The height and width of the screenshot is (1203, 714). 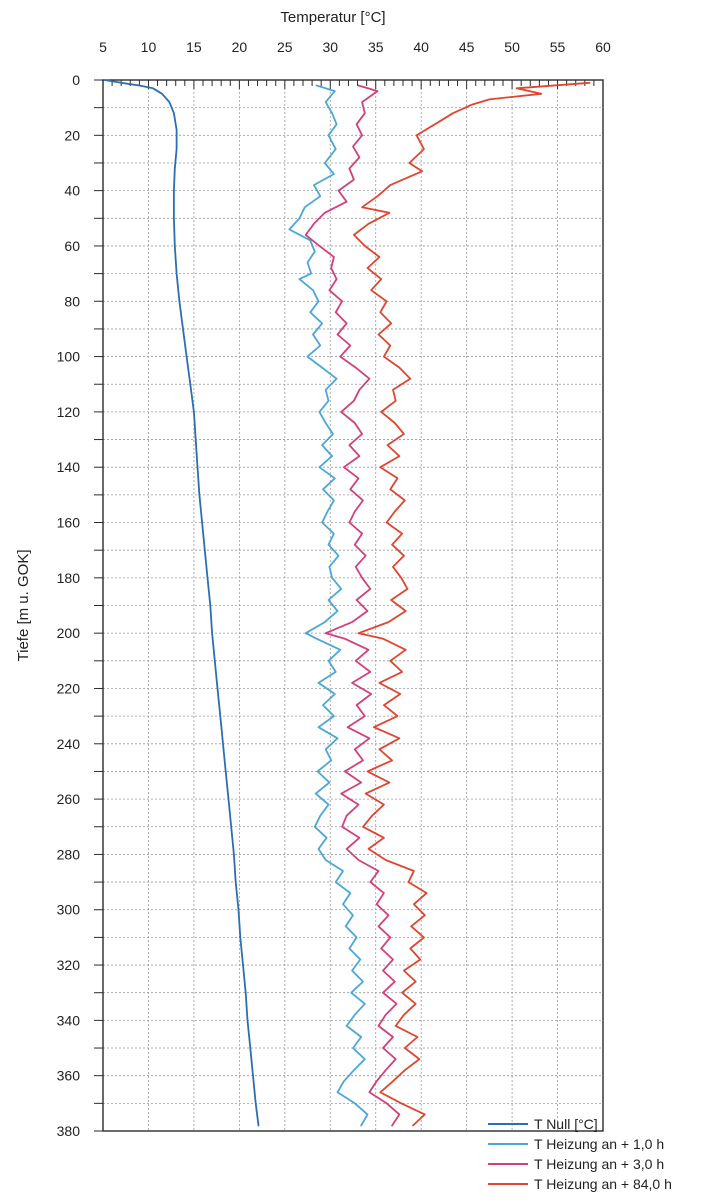 What do you see at coordinates (285, 47) in the screenshot?
I see `x-tick-label: 25` at bounding box center [285, 47].